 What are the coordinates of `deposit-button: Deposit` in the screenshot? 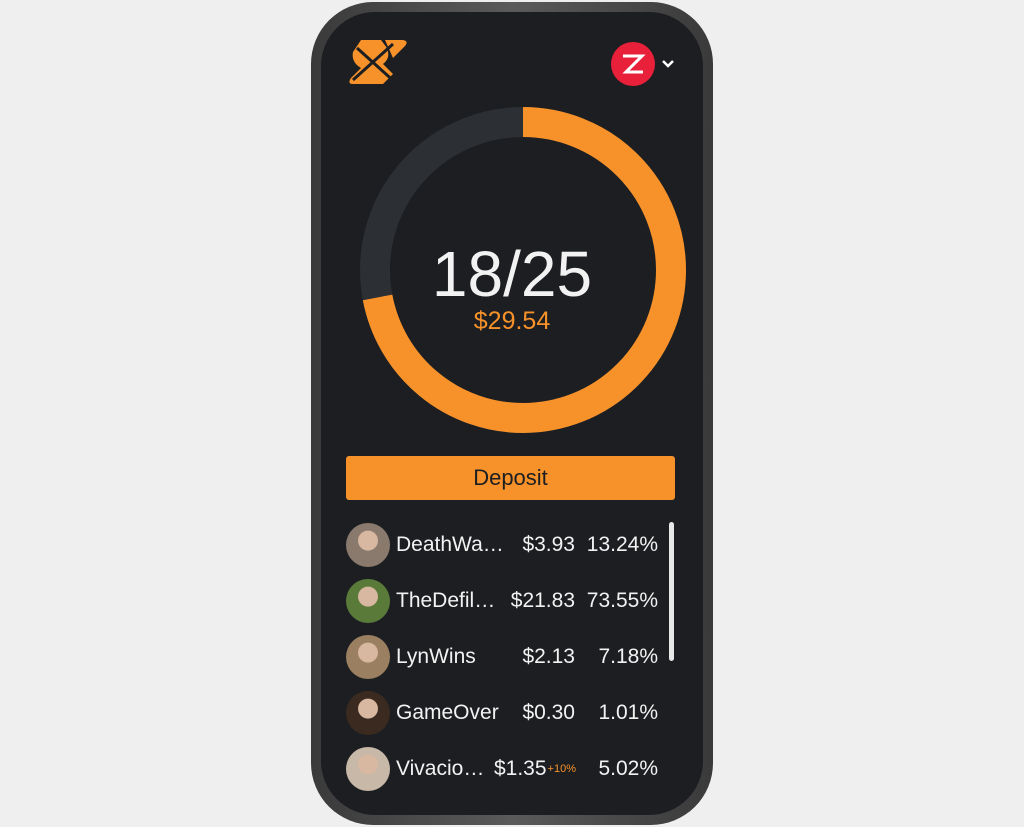 It's located at (510, 478).